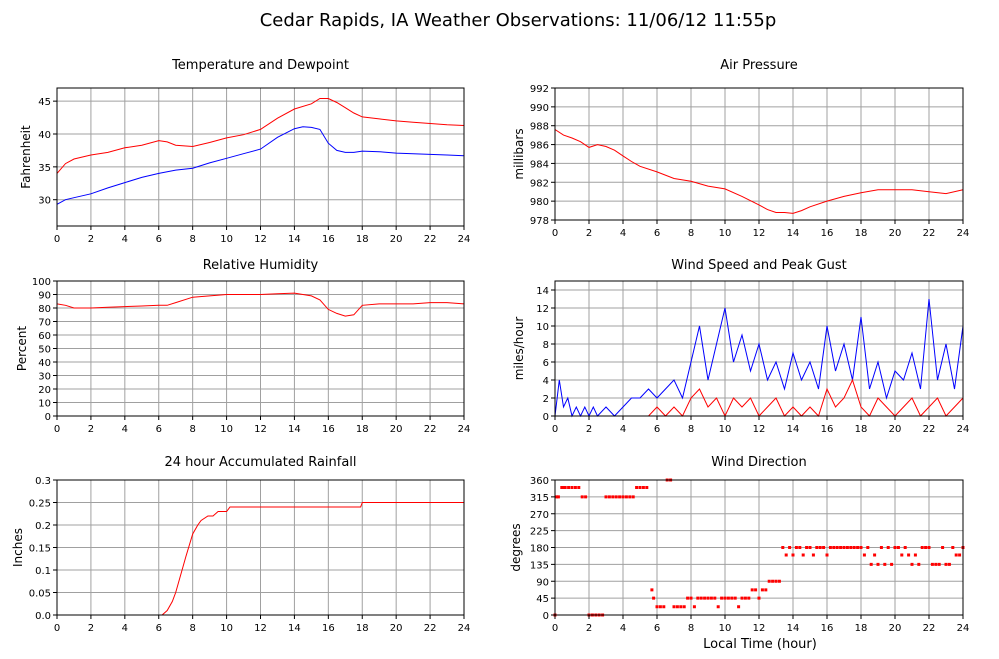  I want to click on y-axis-label-direction: degrees, so click(516, 547).